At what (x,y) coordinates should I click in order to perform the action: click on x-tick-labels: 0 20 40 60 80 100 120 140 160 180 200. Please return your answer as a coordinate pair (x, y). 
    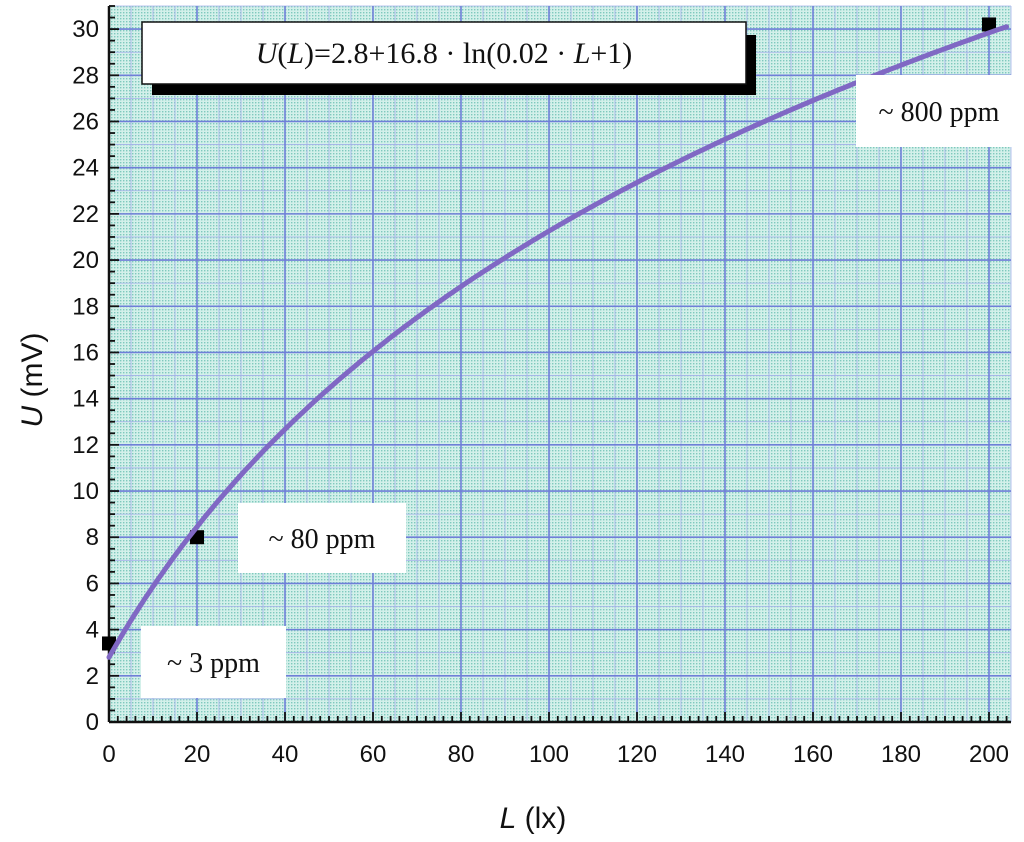
    Looking at the image, I should click on (555, 754).